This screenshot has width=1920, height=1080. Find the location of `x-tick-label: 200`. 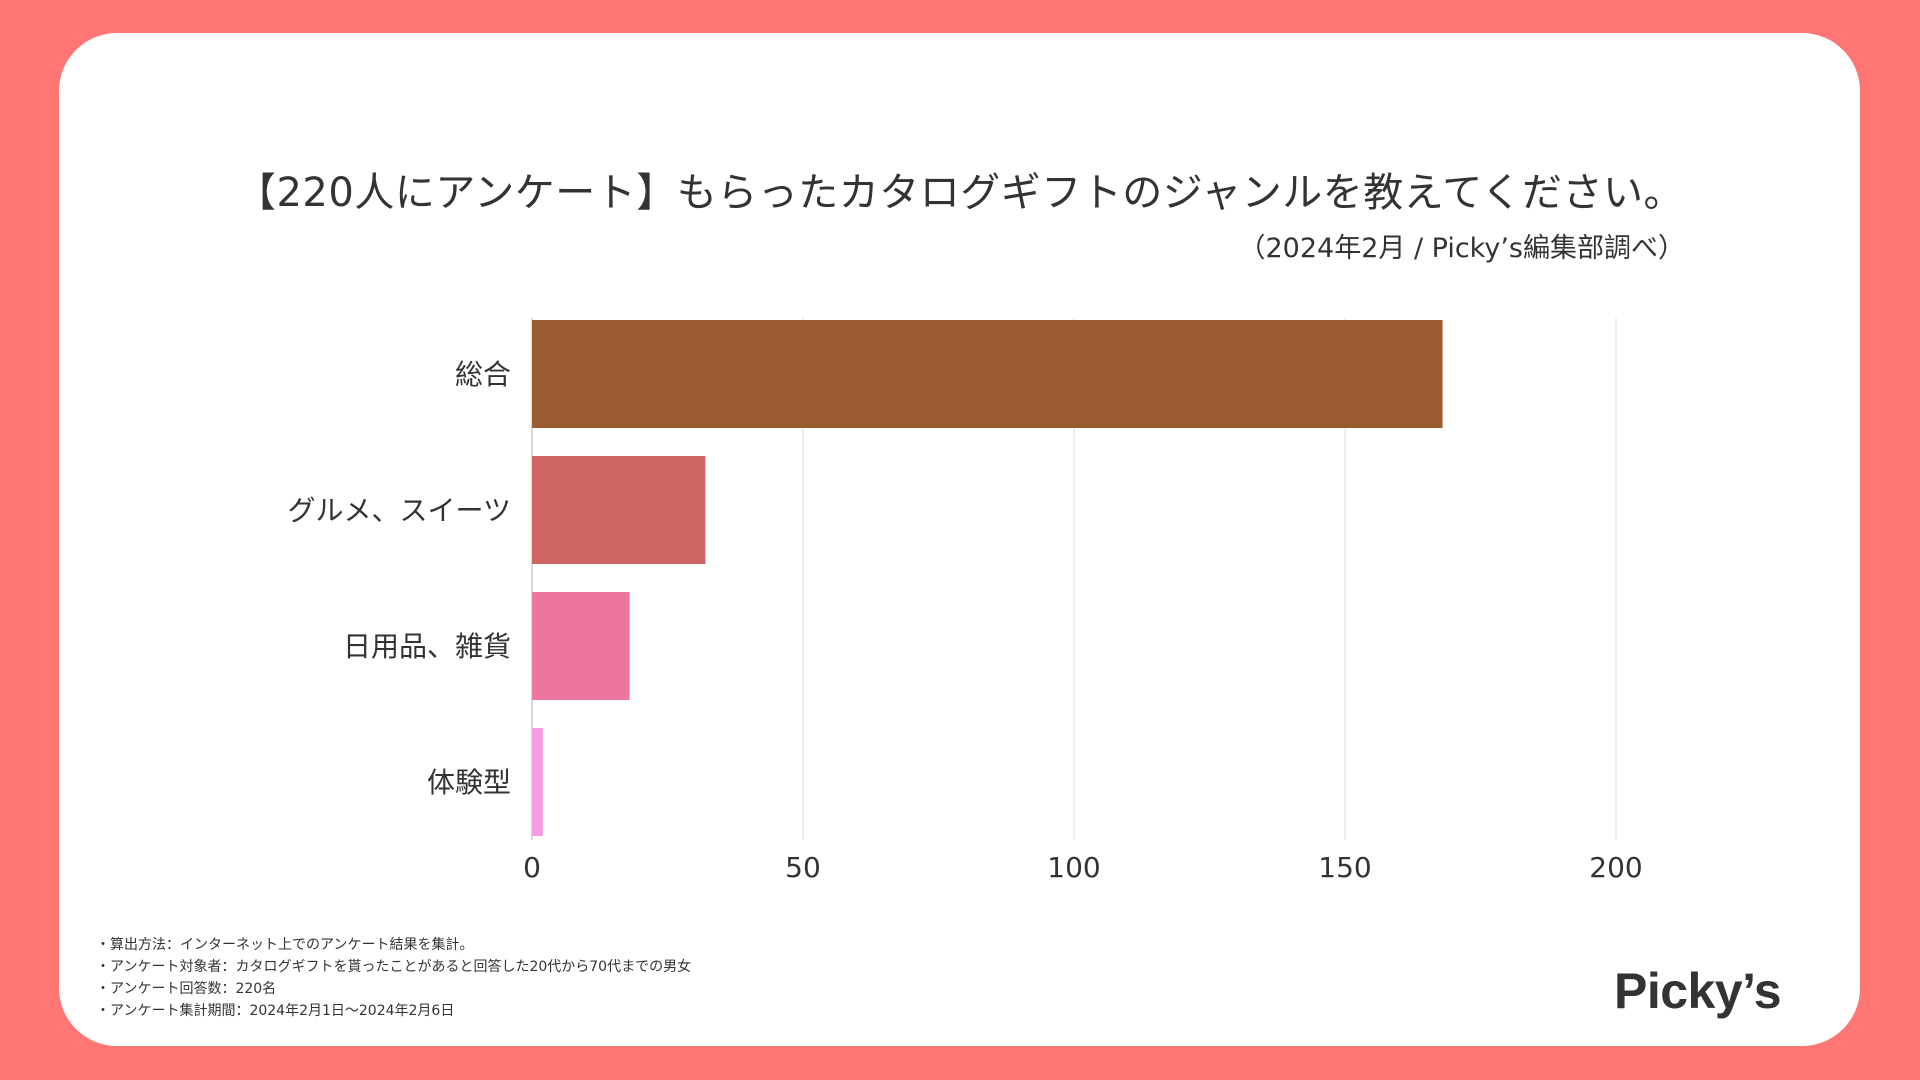

x-tick-label: 200 is located at coordinates (1615, 867).